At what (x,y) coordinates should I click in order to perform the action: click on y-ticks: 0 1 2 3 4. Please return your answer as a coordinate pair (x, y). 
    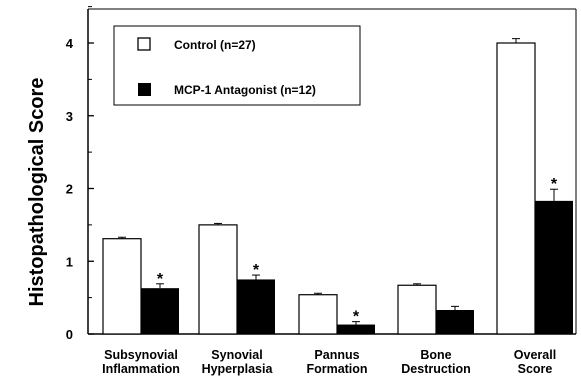
    Looking at the image, I should click on (80, 174).